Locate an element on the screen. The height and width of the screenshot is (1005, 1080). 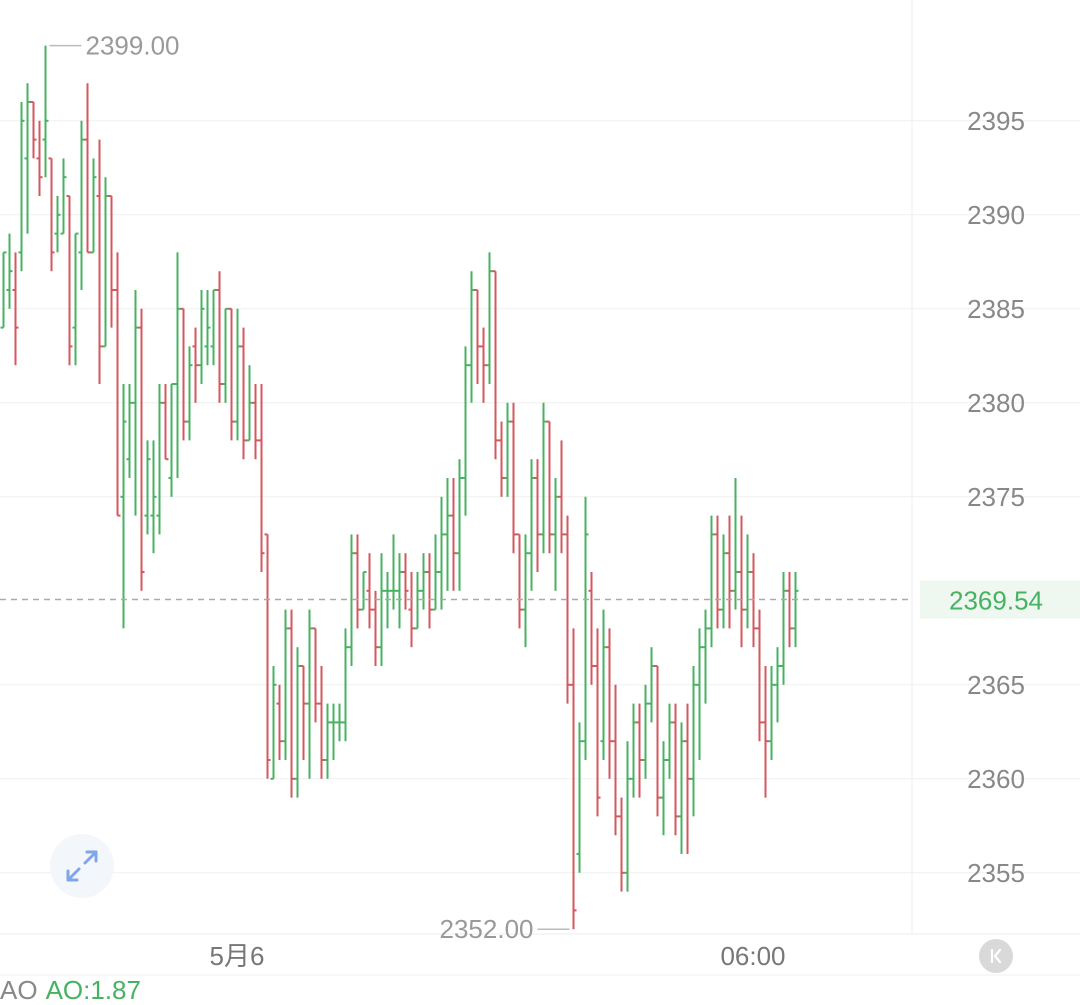
expand-button is located at coordinates (82, 866).